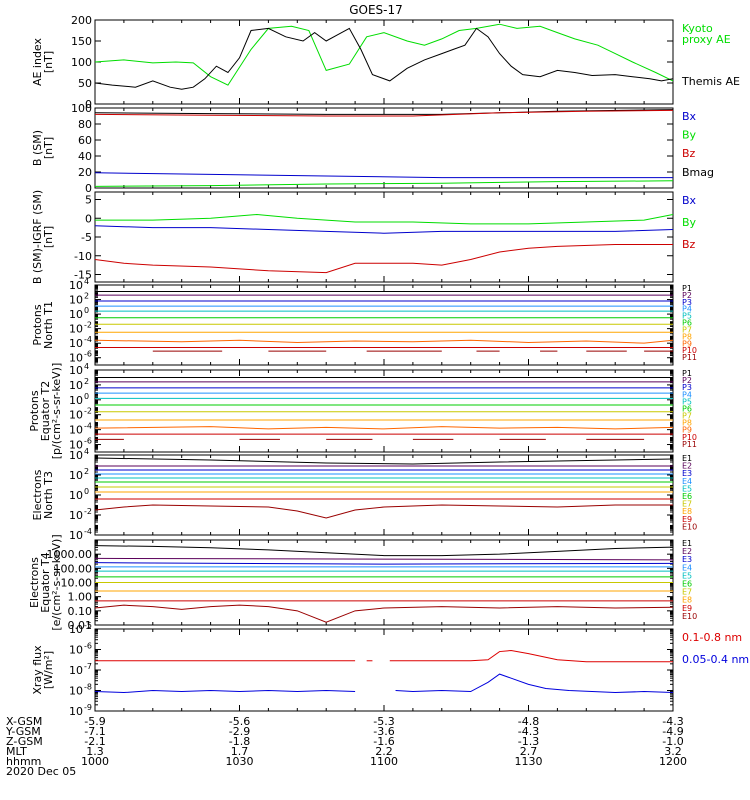 Image resolution: width=750 pixels, height=800 pixels. Describe the element at coordinates (531, 656) in the screenshot. I see `series-line-0-1-0-8-nm` at that location.